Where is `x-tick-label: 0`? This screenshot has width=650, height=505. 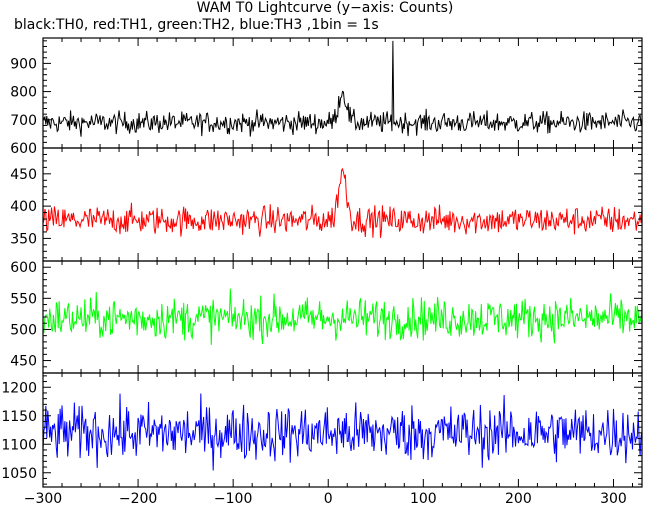
x-tick-label: 0 is located at coordinates (328, 498).